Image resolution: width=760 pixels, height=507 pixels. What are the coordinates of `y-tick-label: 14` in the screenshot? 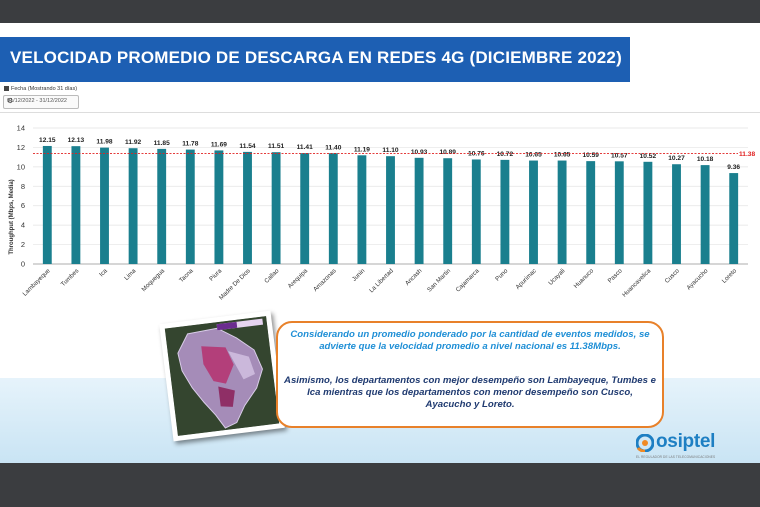 It's located at (21, 128).